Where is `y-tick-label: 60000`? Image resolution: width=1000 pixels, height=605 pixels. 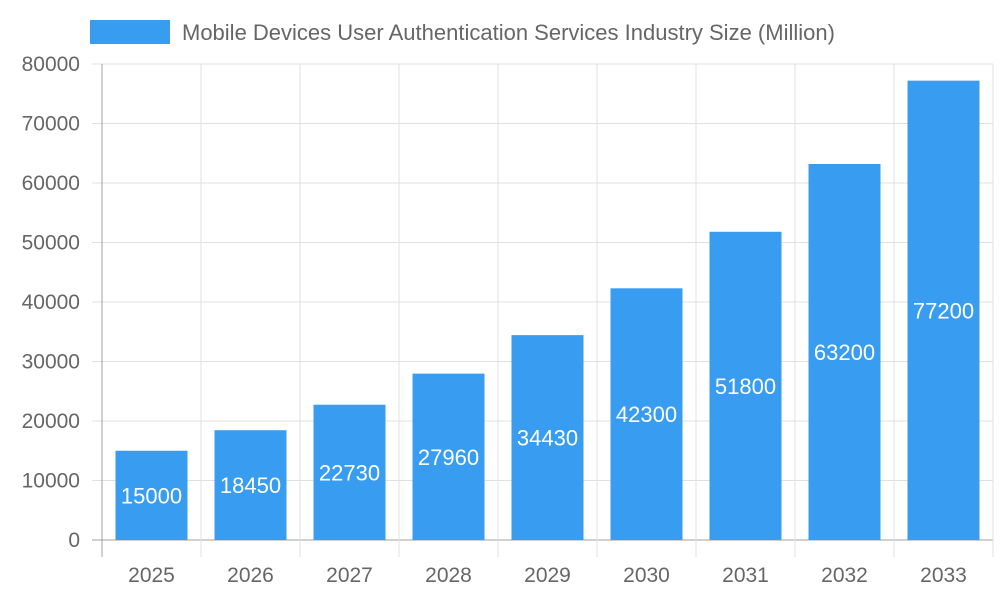 y-tick-label: 60000 is located at coordinates (51, 183).